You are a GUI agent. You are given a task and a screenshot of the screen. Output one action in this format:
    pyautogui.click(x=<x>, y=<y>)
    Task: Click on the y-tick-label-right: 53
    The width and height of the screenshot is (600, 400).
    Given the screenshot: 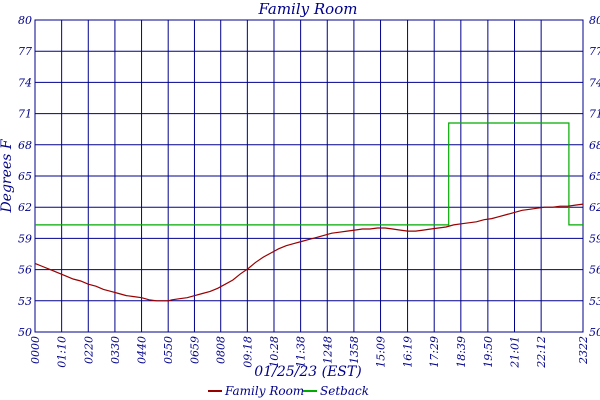 What is the action you would take?
    pyautogui.click(x=594, y=301)
    